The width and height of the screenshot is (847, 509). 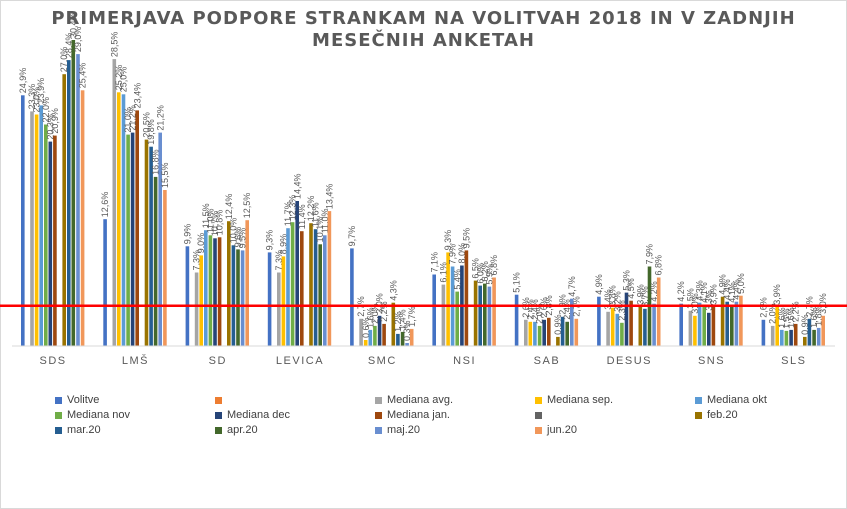 What do you see at coordinates (407, 330) in the screenshot?
I see `data-label: 0,3%` at bounding box center [407, 330].